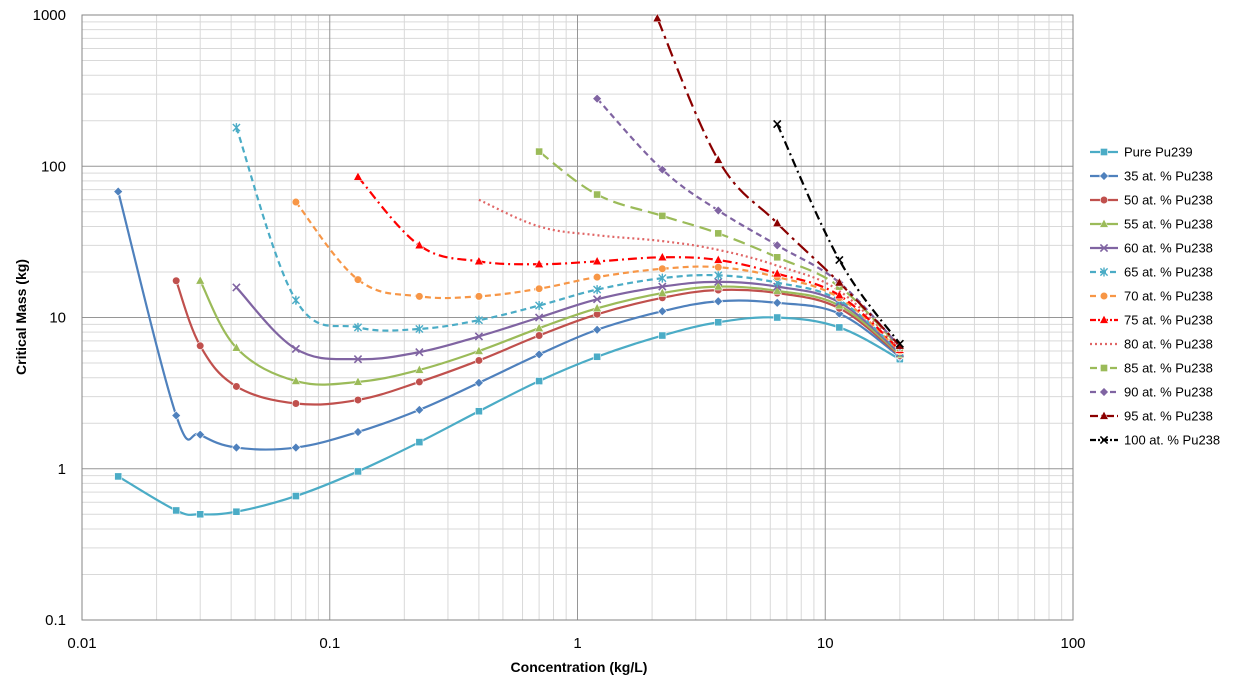  Describe the element at coordinates (62, 469) in the screenshot. I see `y-tick-label: 1` at that location.